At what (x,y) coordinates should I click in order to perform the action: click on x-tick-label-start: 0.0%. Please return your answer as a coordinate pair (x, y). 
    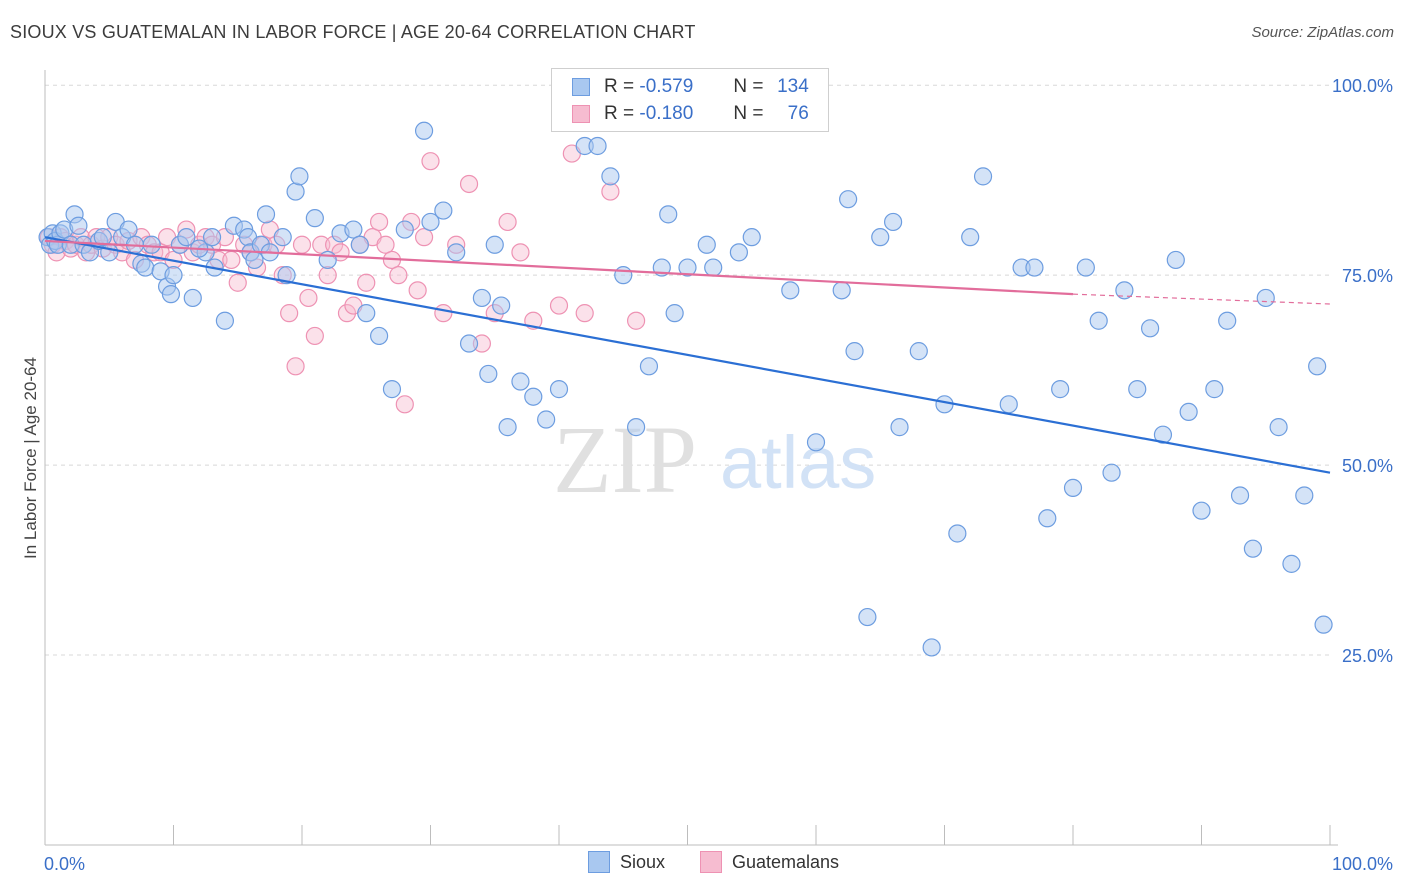
    Looking at the image, I should click on (64, 864).